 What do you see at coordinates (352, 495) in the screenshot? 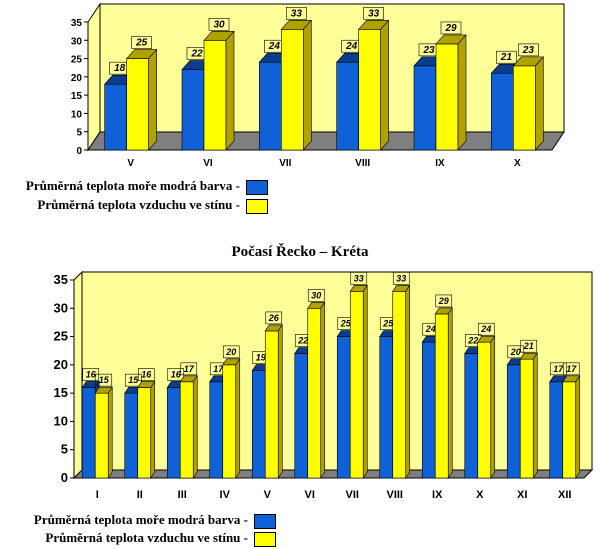
I see `x-tick-label: VII` at bounding box center [352, 495].